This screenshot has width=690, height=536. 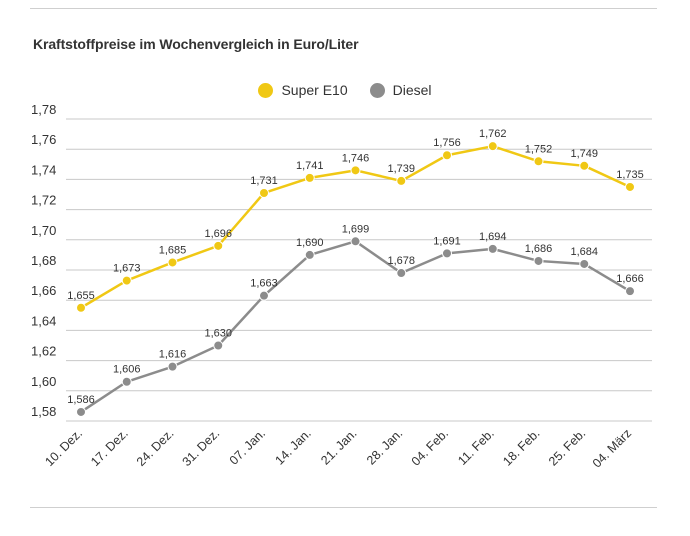 What do you see at coordinates (447, 241) in the screenshot?
I see `diesel-data-label: 1,691` at bounding box center [447, 241].